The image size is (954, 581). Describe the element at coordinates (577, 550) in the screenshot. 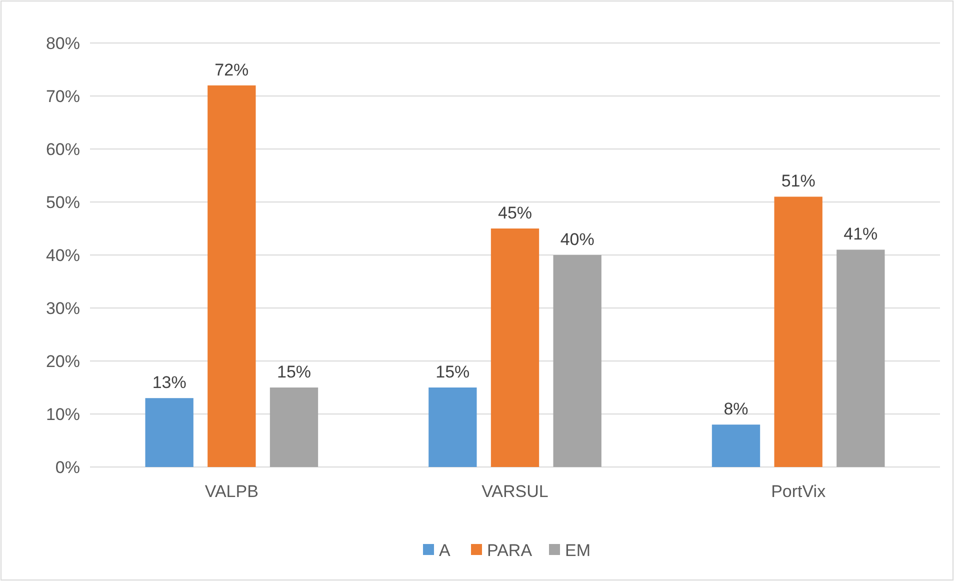

I see `legend-label: EM` at that location.